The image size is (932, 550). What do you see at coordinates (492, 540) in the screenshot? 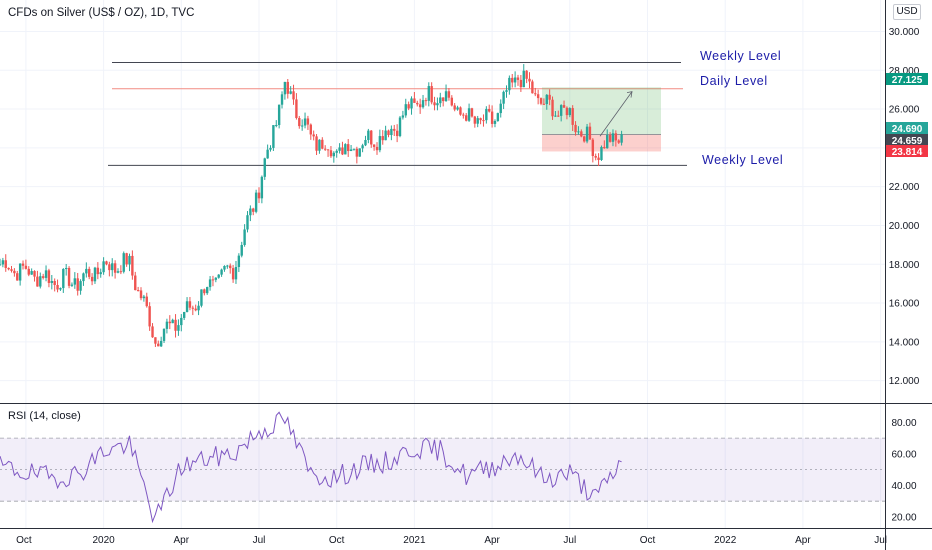
I see `time-tick-label: Apr` at bounding box center [492, 540].